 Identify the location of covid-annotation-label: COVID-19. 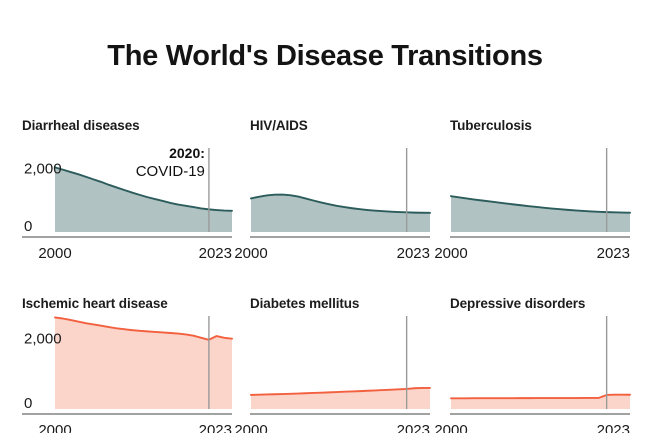
(170, 171).